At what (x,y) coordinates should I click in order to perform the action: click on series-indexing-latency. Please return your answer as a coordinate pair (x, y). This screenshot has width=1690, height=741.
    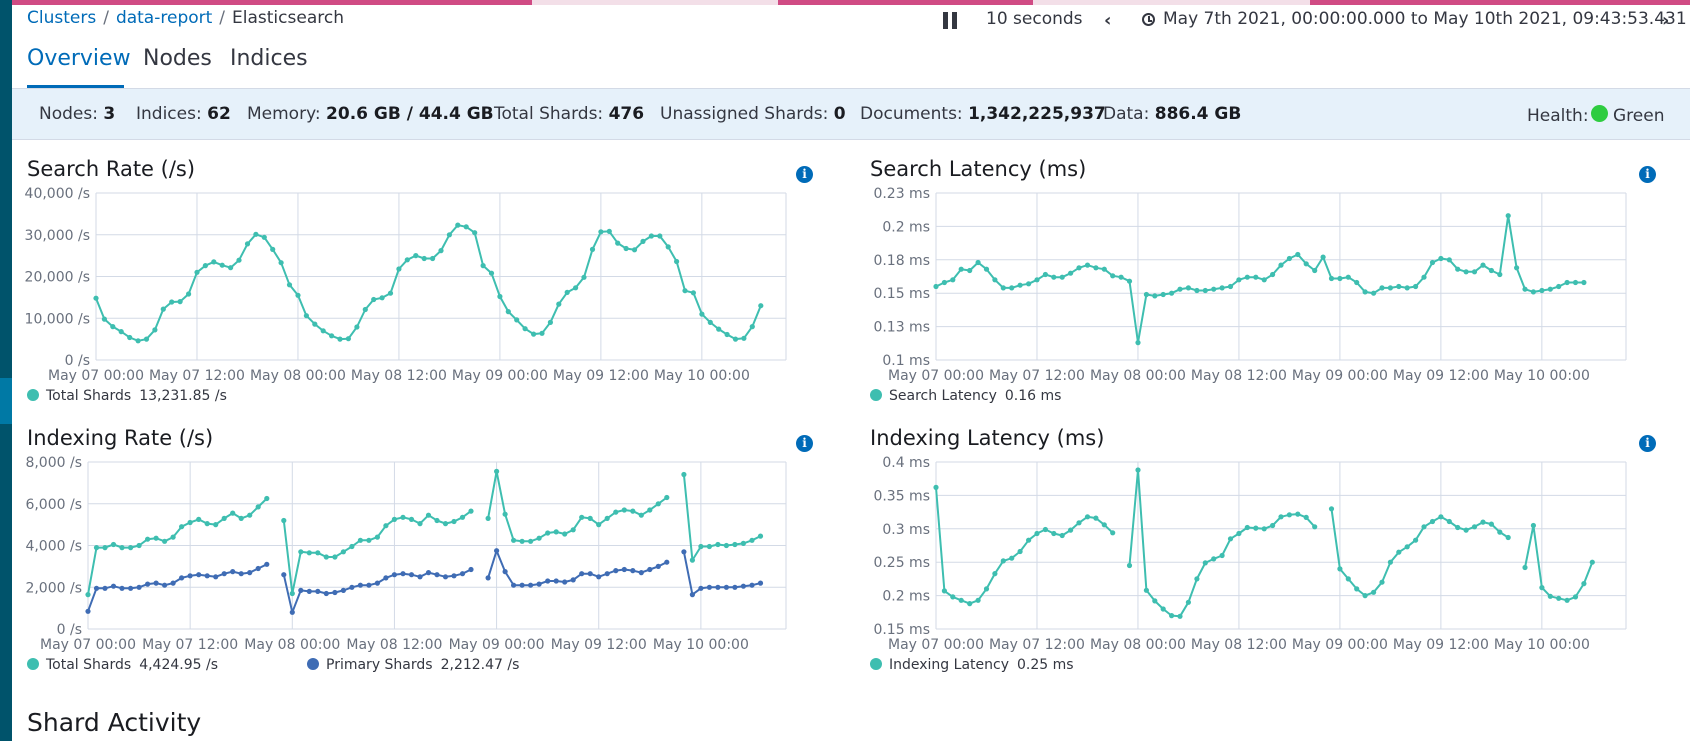
    Looking at the image, I should click on (1264, 543).